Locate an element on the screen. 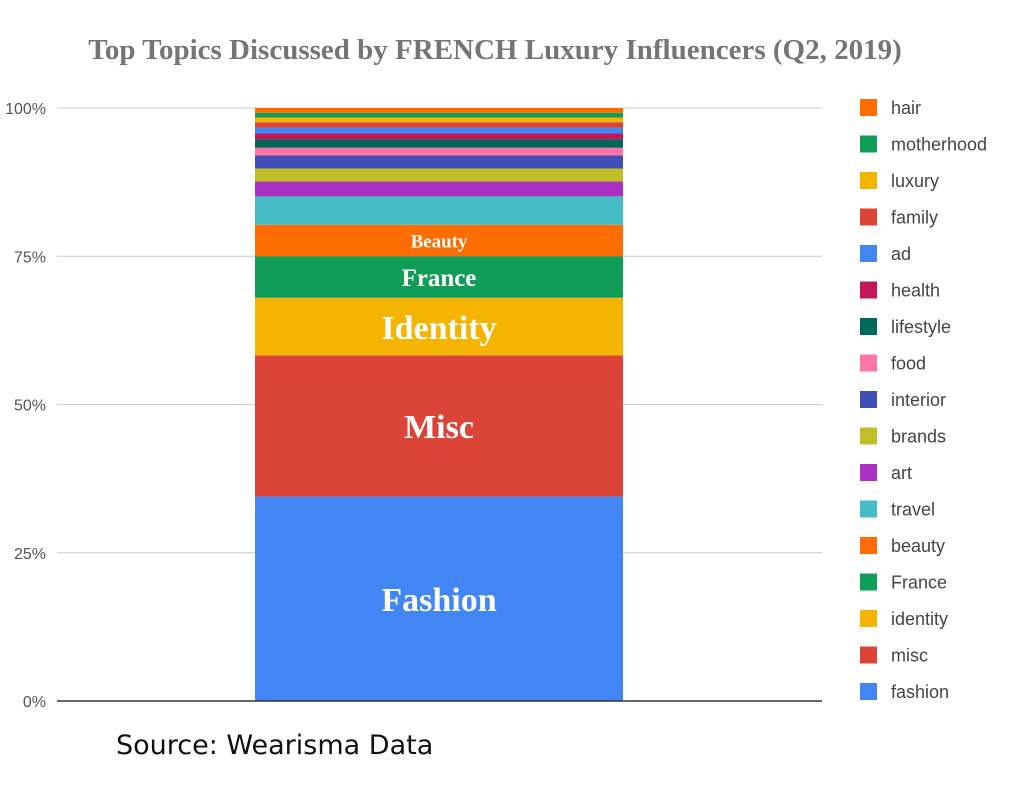 This screenshot has width=1024, height=789. bar-segment-misc is located at coordinates (439, 426).